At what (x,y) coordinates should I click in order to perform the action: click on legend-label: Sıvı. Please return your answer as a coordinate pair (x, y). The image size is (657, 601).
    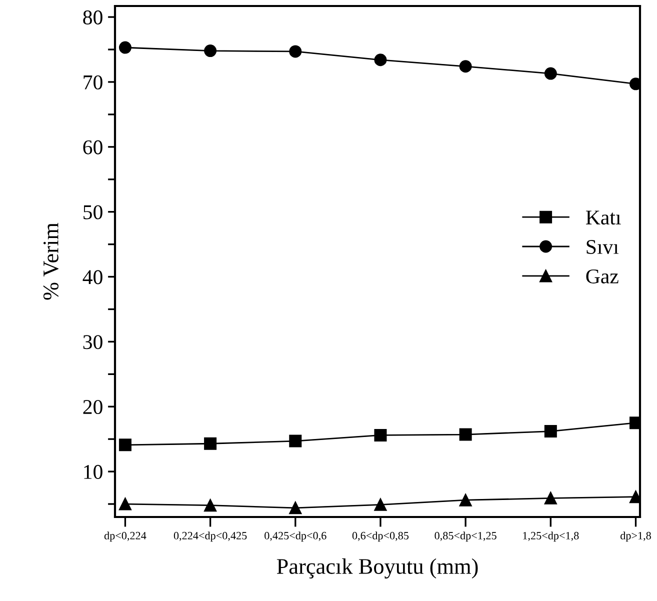
    Looking at the image, I should click on (602, 247).